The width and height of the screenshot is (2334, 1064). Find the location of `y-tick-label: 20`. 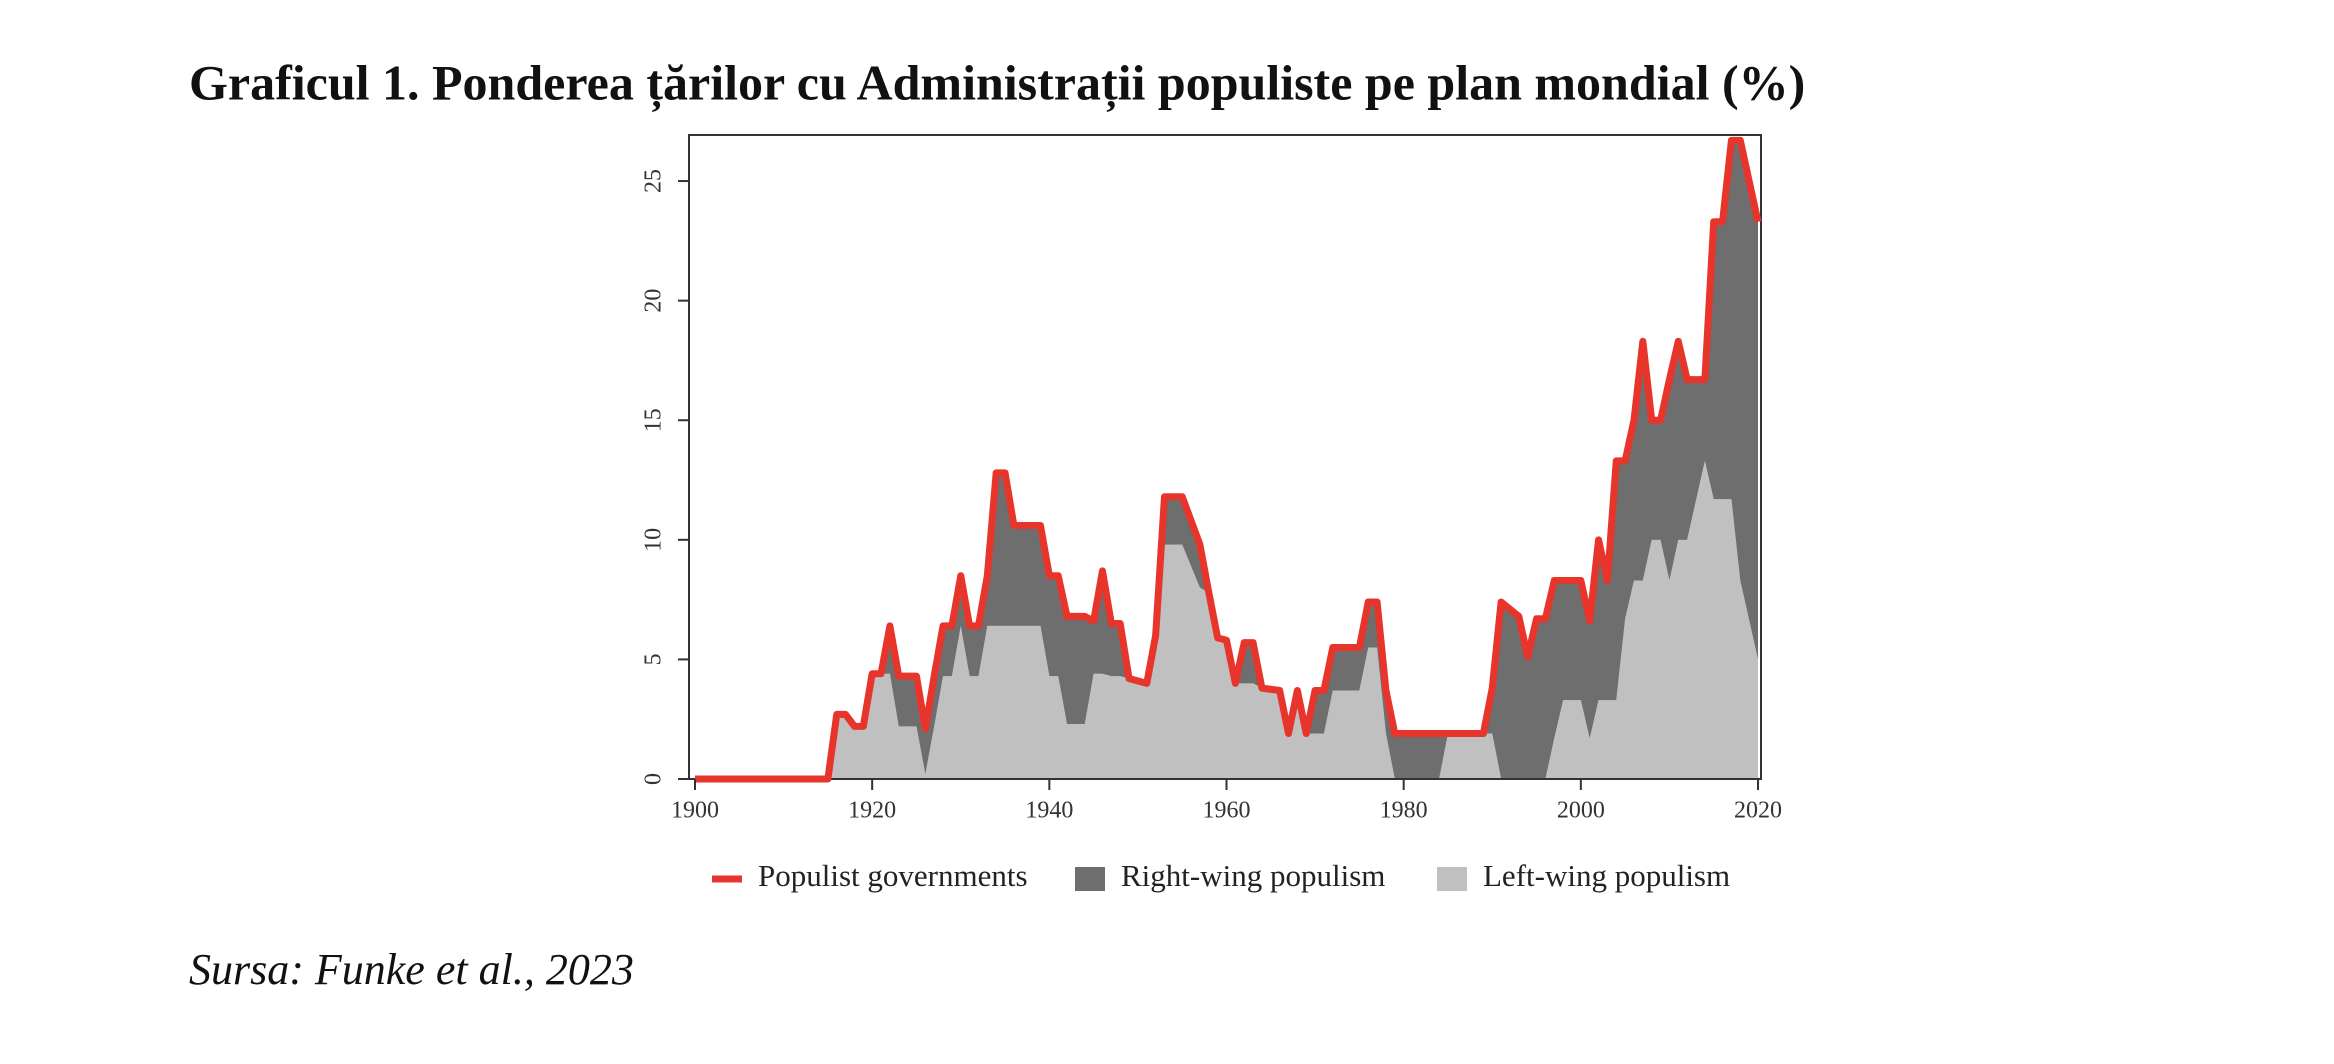

y-tick-label: 20 is located at coordinates (654, 301).